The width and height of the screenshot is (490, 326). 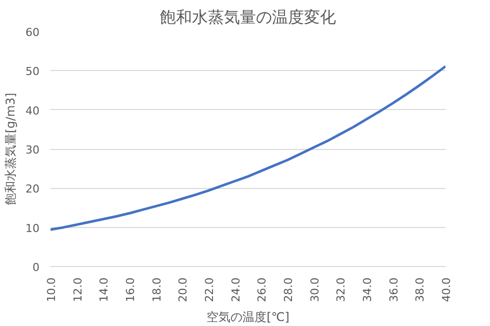 I want to click on y-tick-label: 20, so click(x=33, y=189).